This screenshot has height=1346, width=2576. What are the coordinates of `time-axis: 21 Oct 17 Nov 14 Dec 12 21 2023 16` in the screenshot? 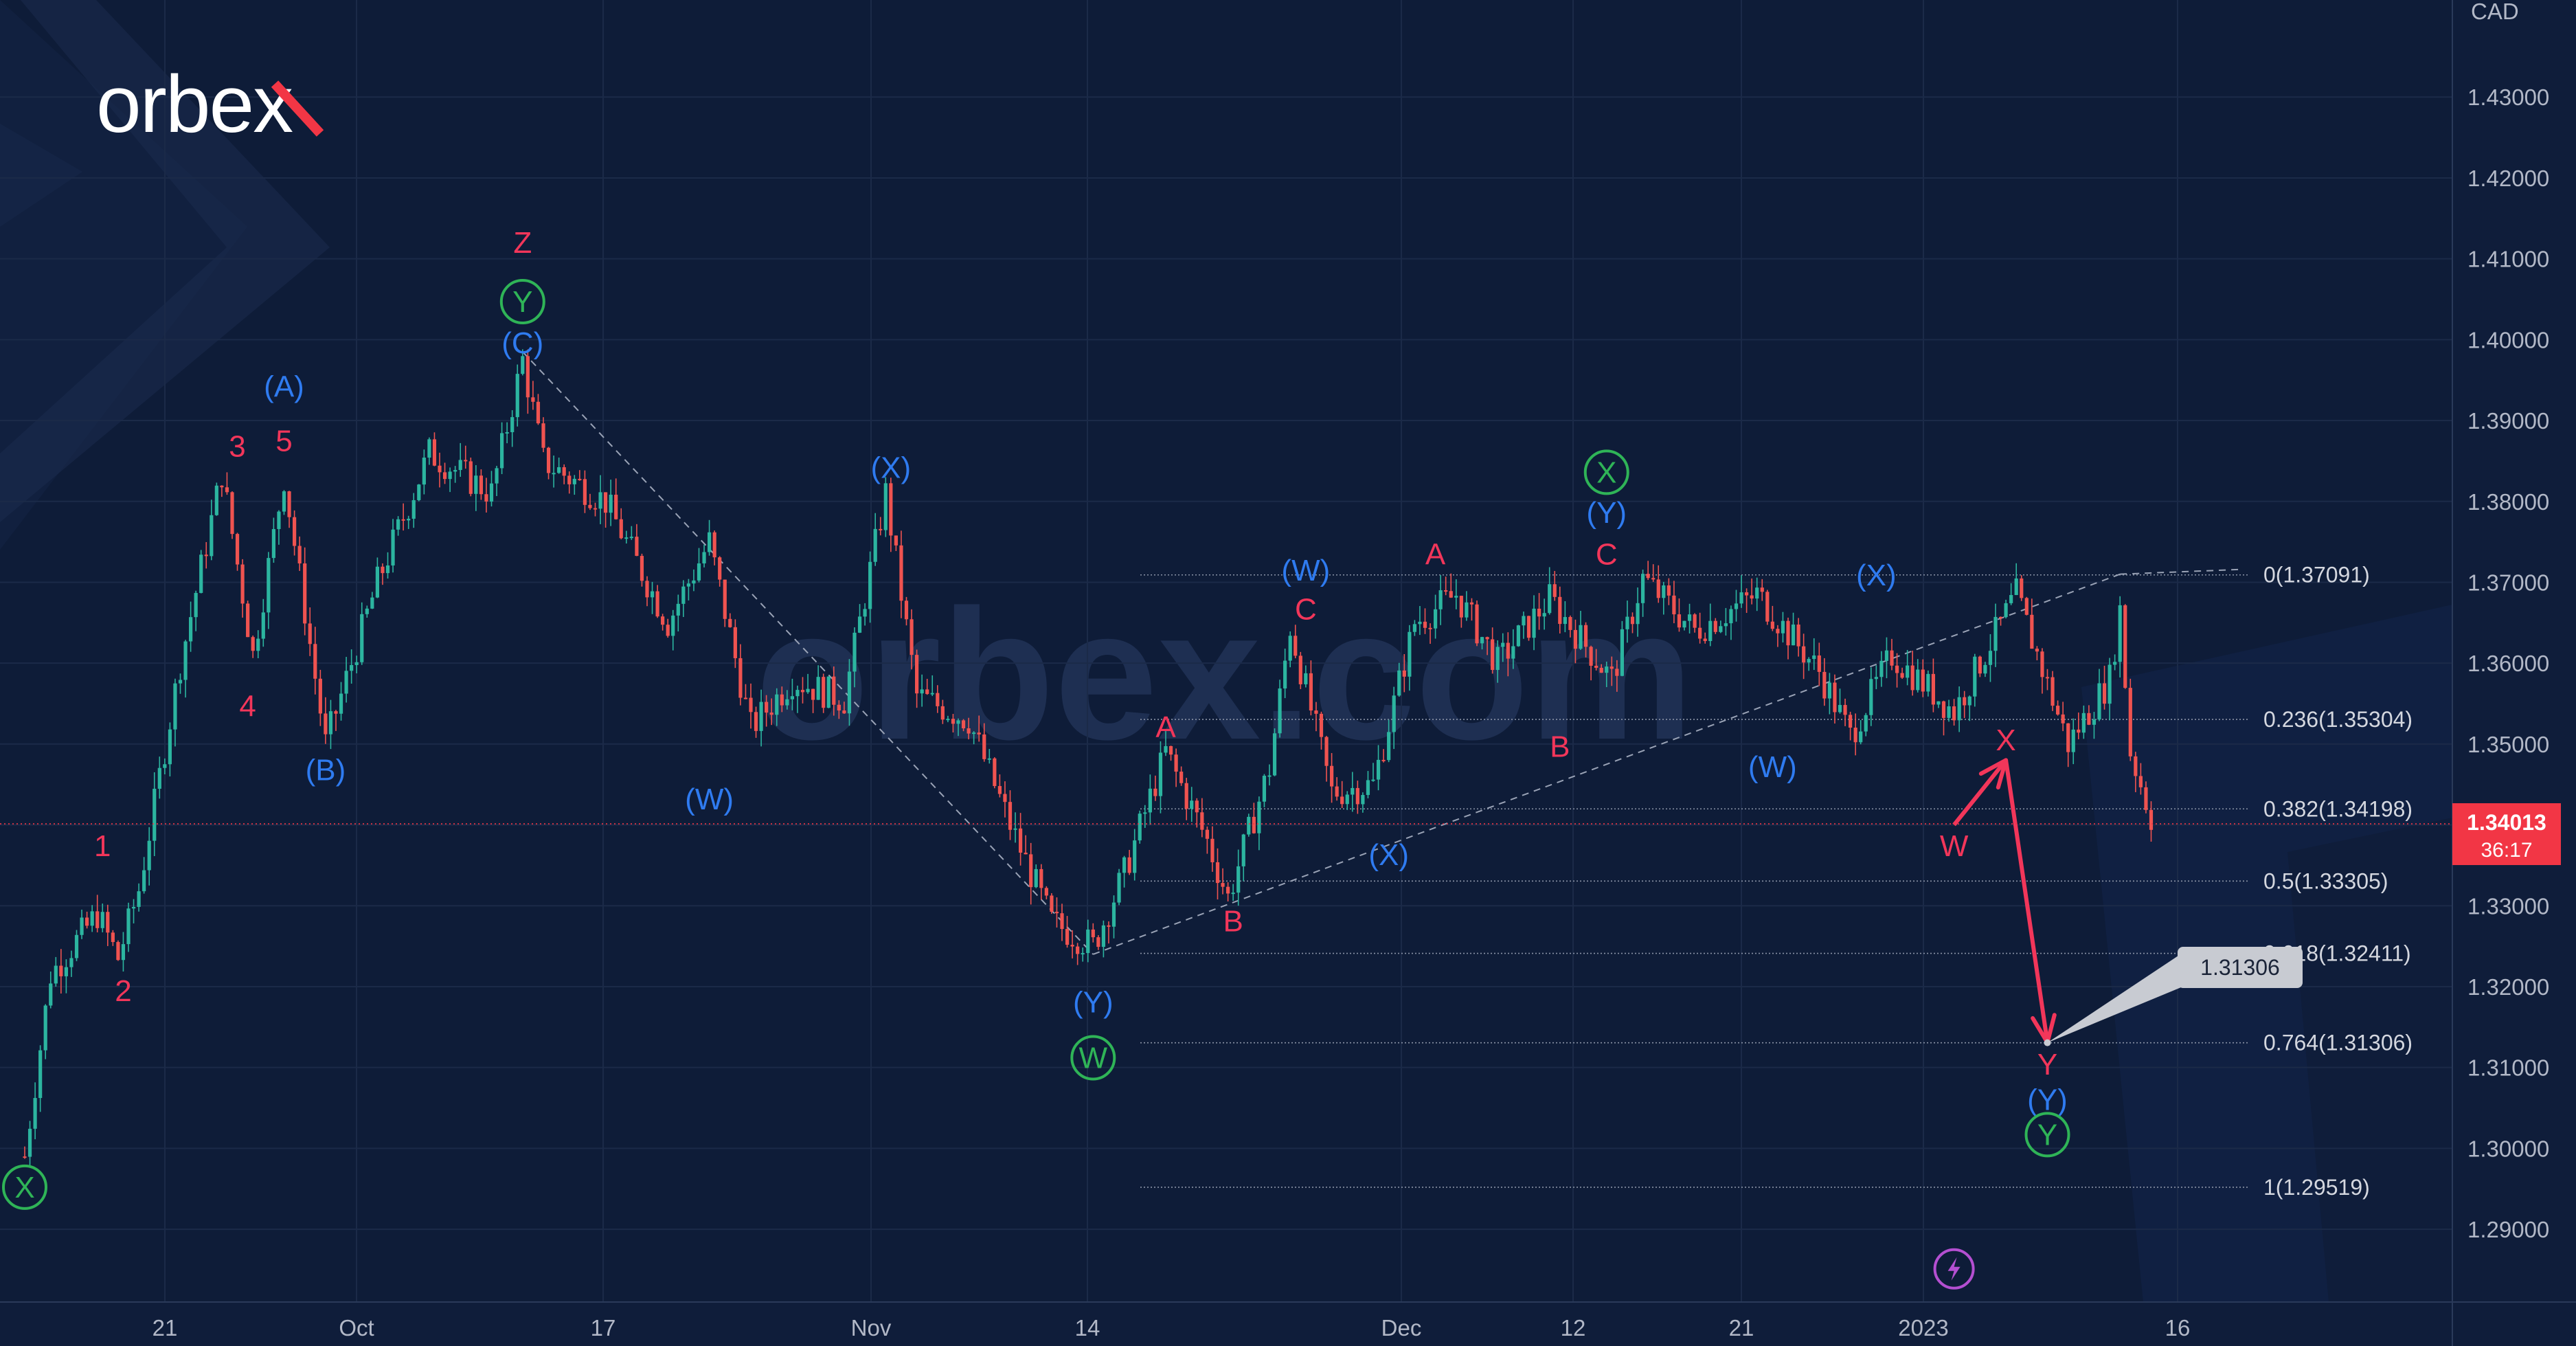 It's located at (1288, 1321).